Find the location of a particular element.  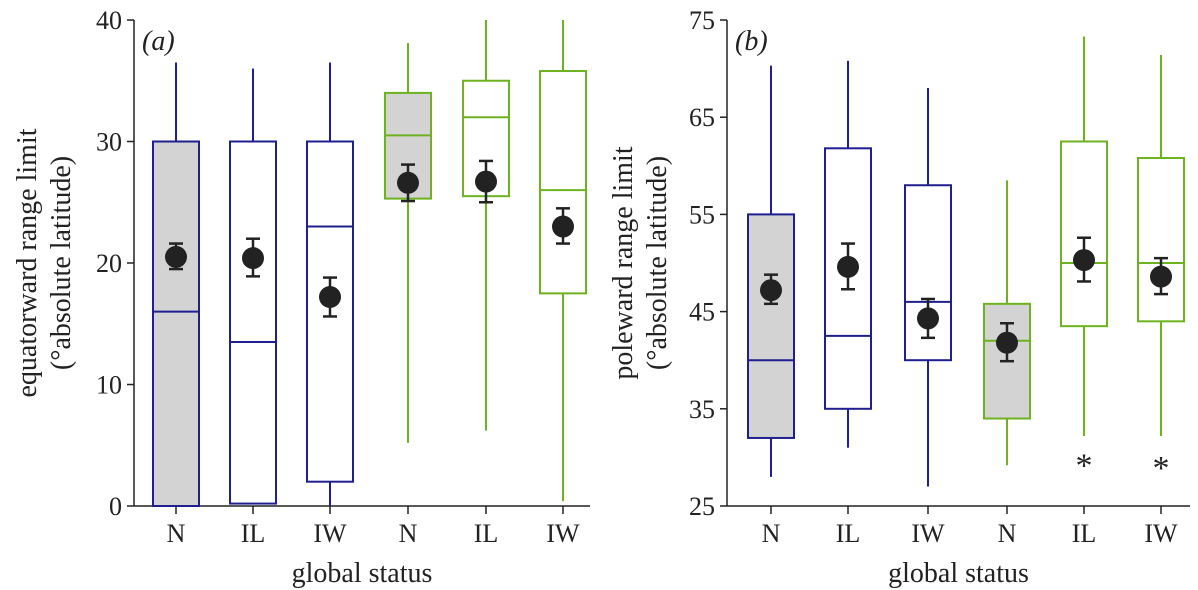

y-tick-label: 0 is located at coordinates (115, 506).